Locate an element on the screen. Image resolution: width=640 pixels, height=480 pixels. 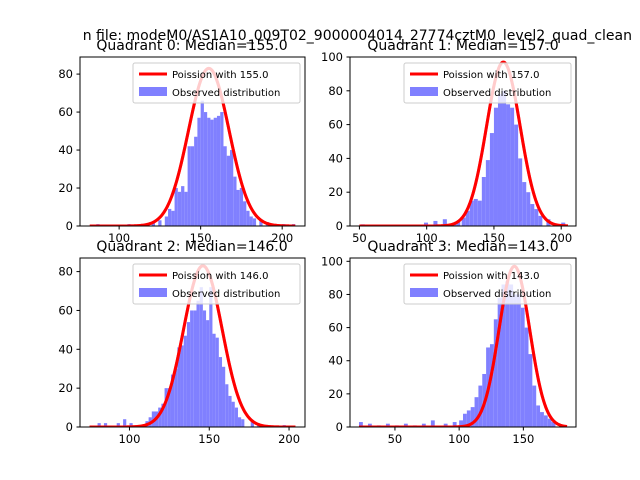
quadrant-0-legend-bar-swatch is located at coordinates (153, 91).